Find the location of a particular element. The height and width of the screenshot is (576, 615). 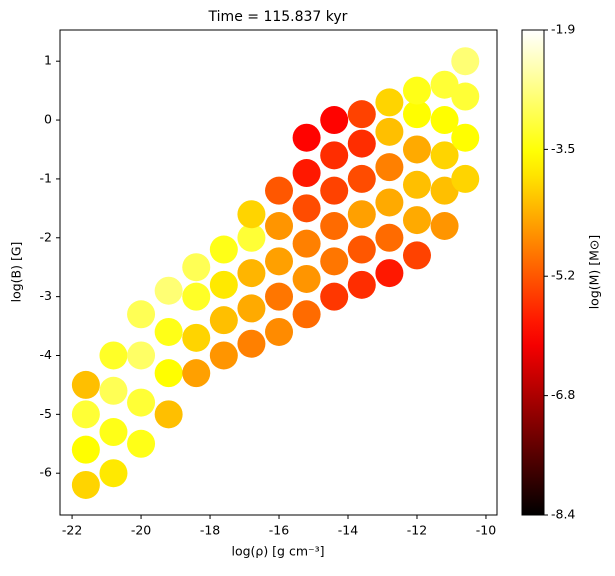

x-tick-label: -16 is located at coordinates (279, 530).